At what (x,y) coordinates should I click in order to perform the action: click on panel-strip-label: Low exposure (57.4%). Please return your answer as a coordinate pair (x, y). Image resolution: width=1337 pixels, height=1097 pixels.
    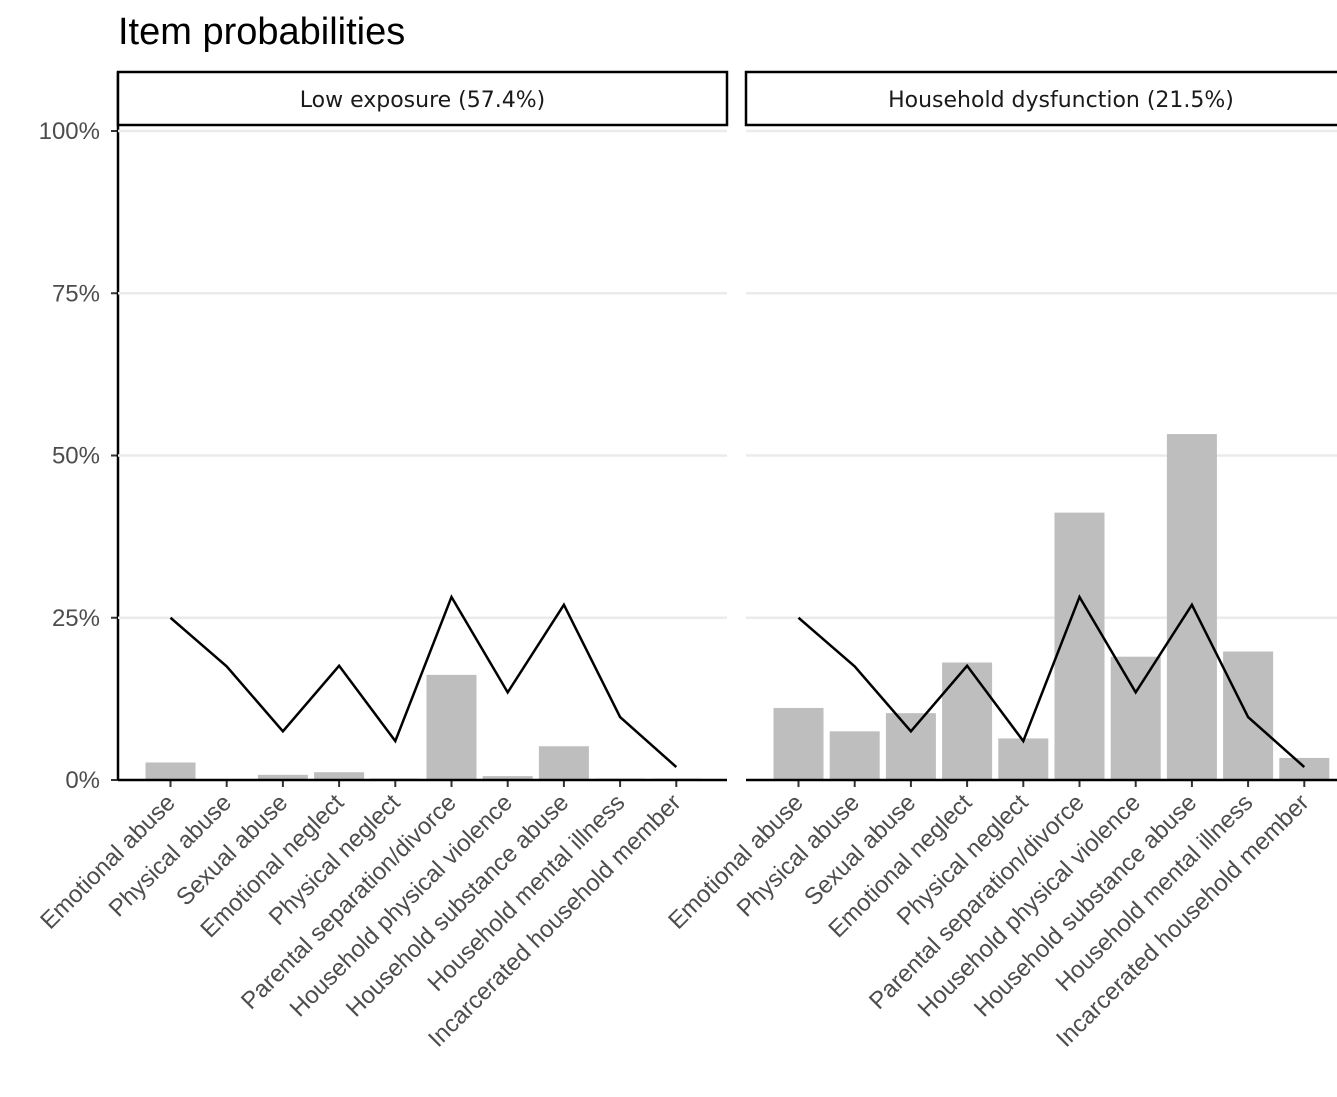
    Looking at the image, I should click on (422, 100).